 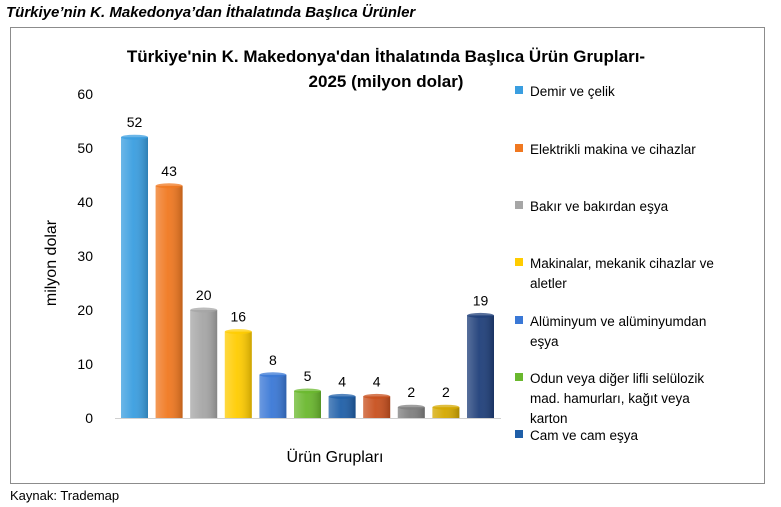 I want to click on y-tick-label: 10, so click(x=85, y=364).